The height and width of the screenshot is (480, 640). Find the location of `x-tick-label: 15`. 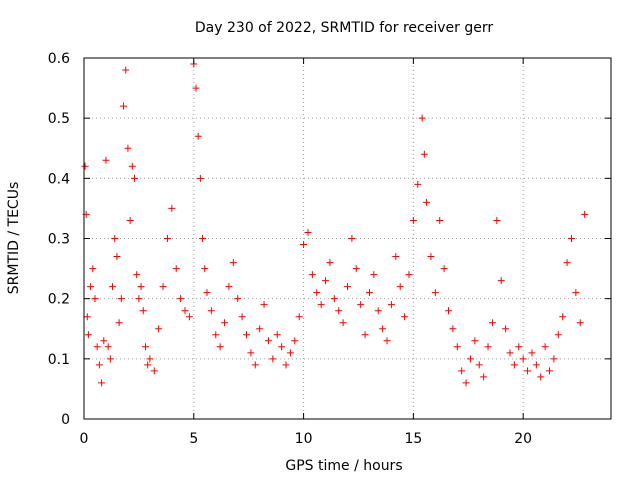

x-tick-label: 15 is located at coordinates (413, 439).